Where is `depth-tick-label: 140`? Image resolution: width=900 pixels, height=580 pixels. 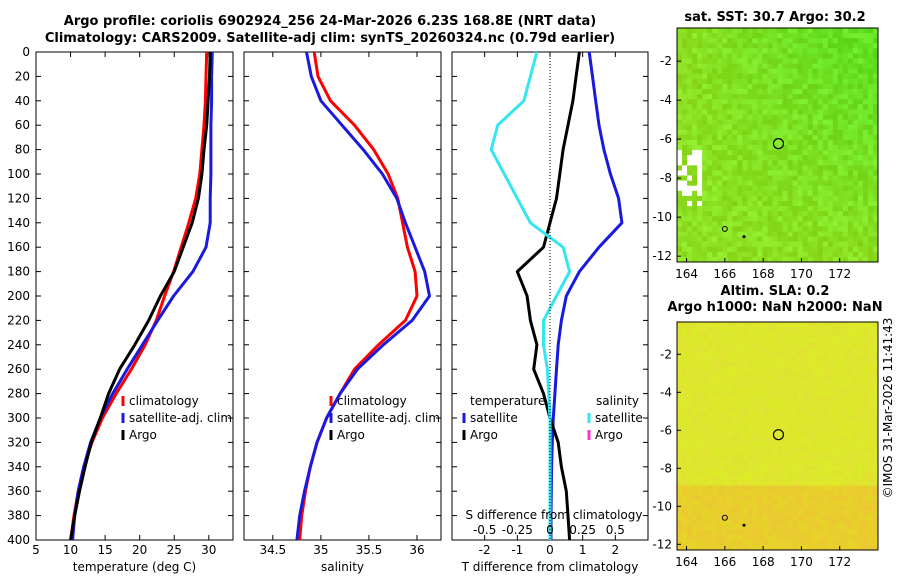
depth-tick-label: 140 is located at coordinates (18, 223).